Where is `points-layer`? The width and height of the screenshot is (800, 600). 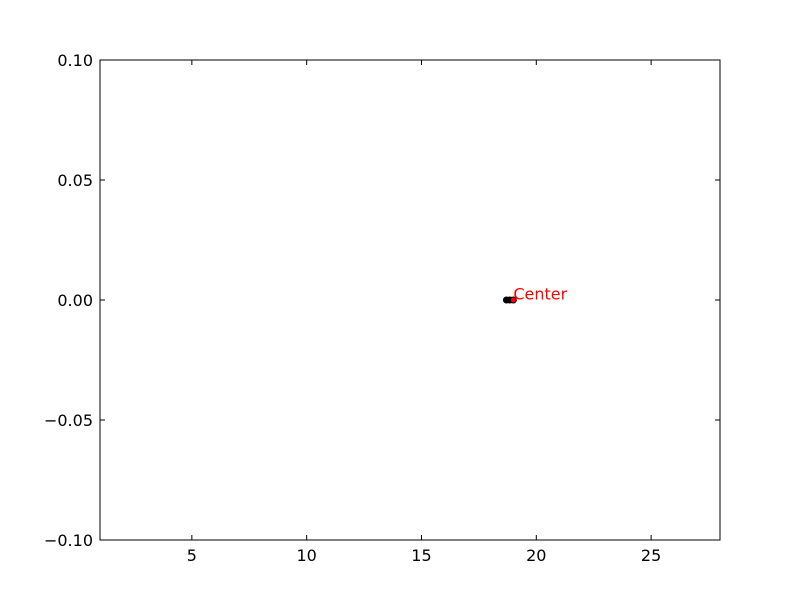 points-layer is located at coordinates (509, 300).